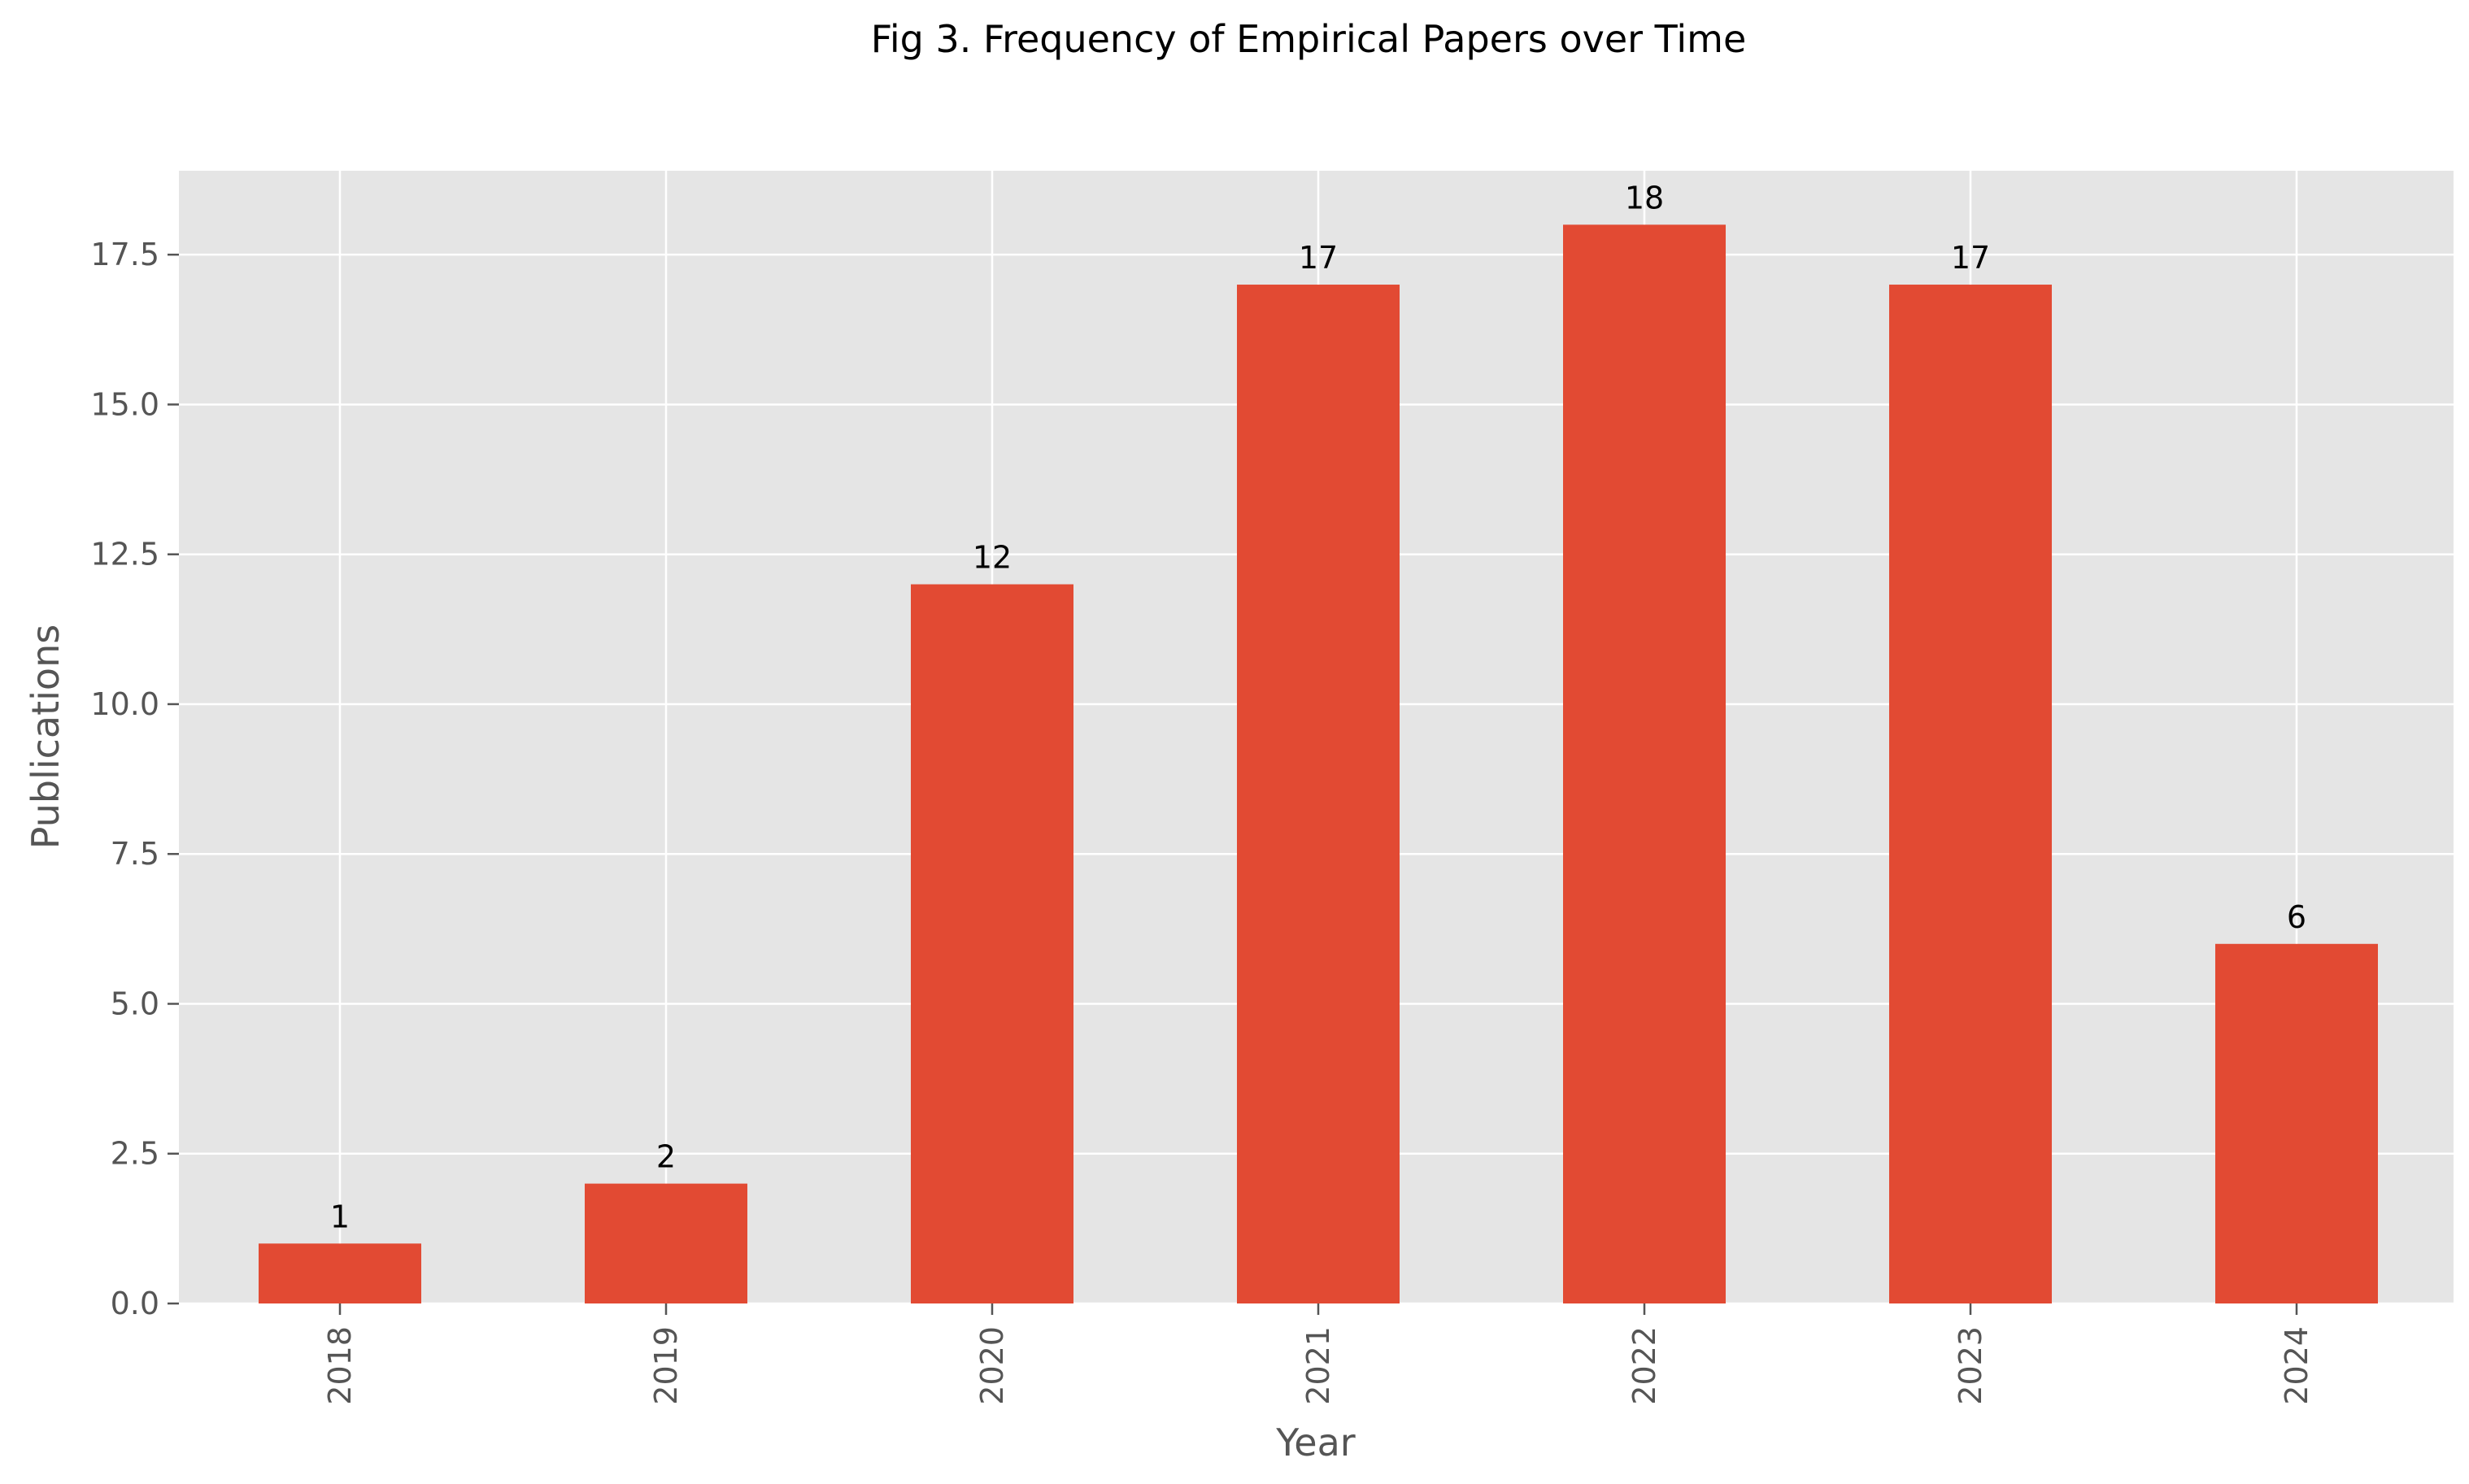 This screenshot has height=1484, width=2469. I want to click on bar-2022, so click(1644, 763).